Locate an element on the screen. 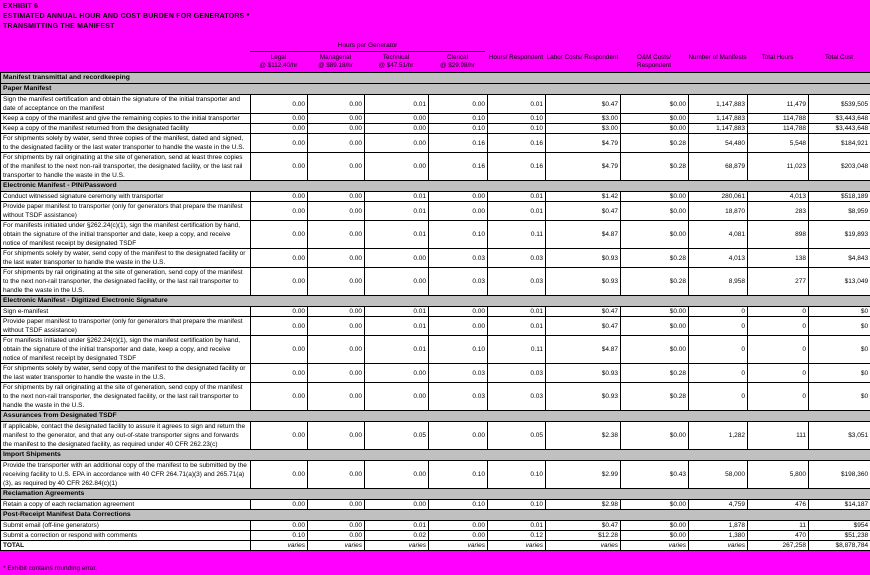 The height and width of the screenshot is (575, 870). column-header: Hours/ Respondent is located at coordinates (516, 57).